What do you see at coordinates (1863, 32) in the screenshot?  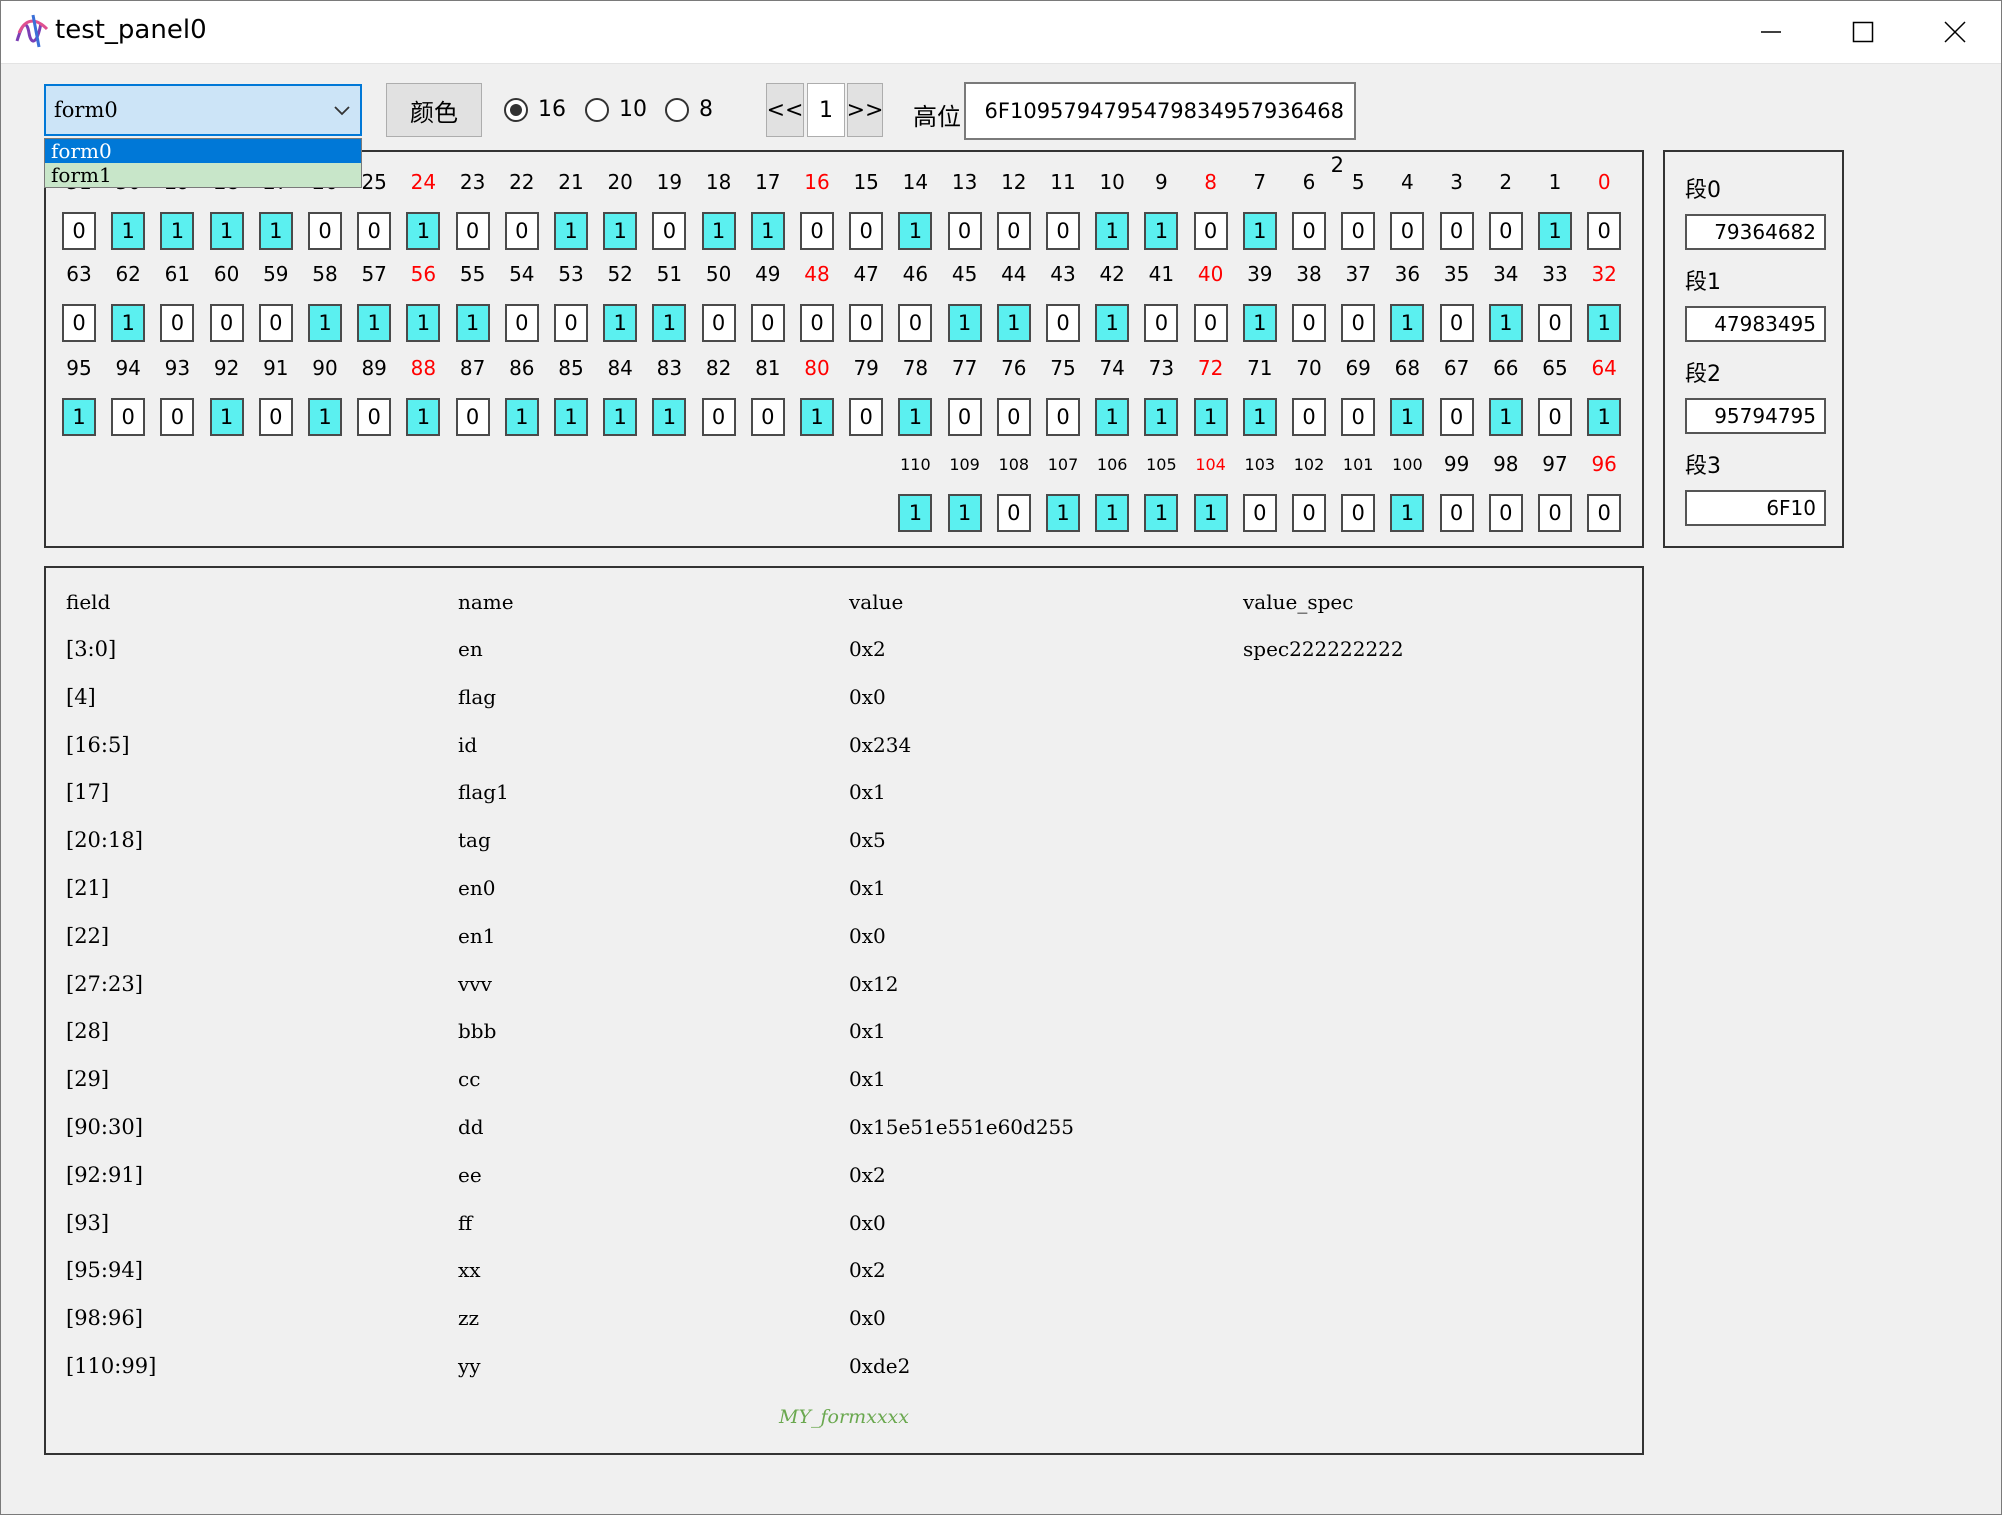 I see `maximize-button` at bounding box center [1863, 32].